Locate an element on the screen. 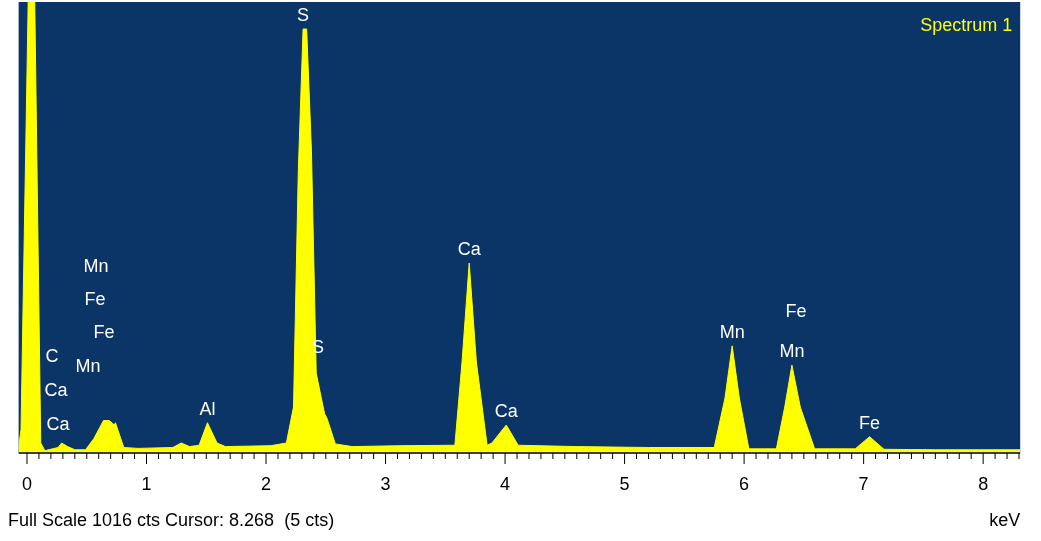 The width and height of the screenshot is (1041, 541). x-axis-title: keV is located at coordinates (1005, 519).